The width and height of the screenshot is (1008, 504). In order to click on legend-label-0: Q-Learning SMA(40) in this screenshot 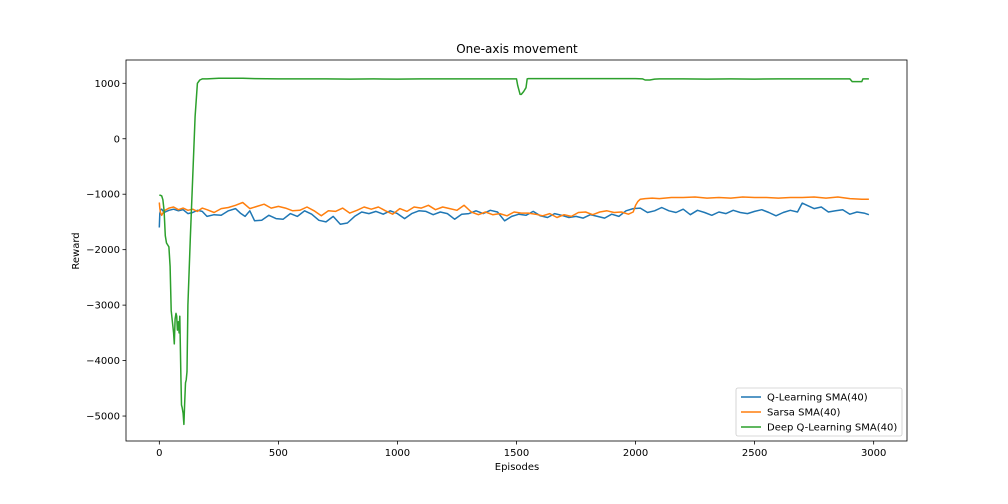, I will do `click(817, 398)`.